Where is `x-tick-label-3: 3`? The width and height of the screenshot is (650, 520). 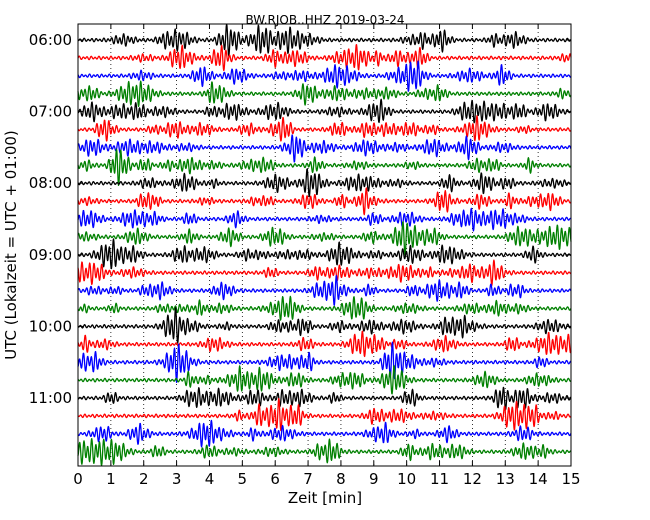 x-tick-label-3: 3 is located at coordinates (177, 479).